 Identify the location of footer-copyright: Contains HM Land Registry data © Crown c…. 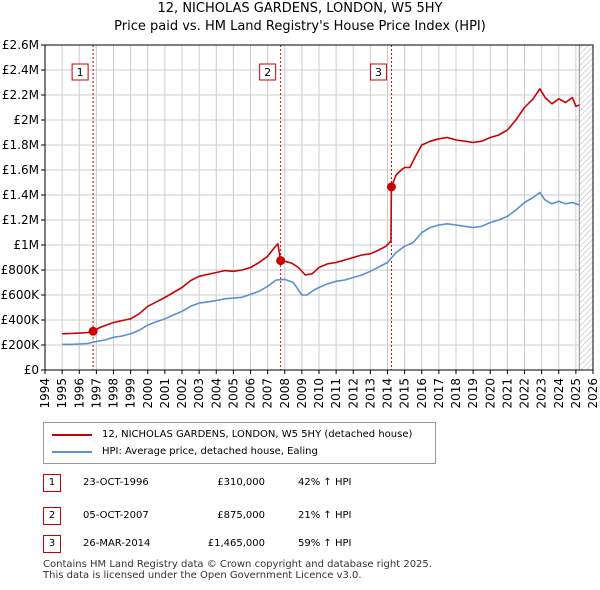
(237, 564).